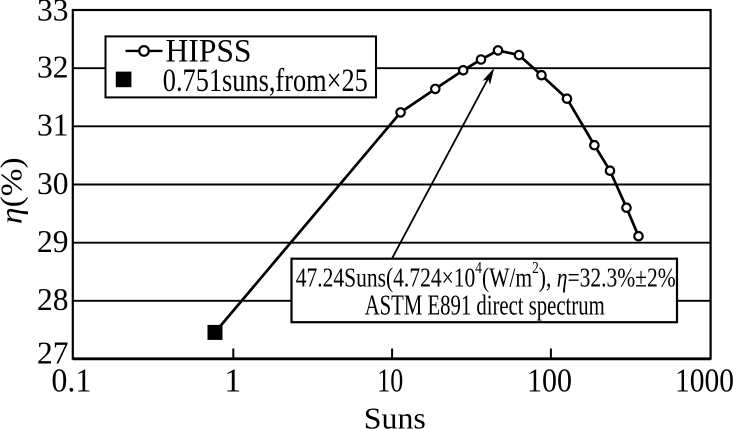  Describe the element at coordinates (486, 275) in the screenshot. I see `svg-text:47.24Suns(4.724×104(W/m2), η=3: 47.24Suns(4.724×104(W/m2), η=32.3%±2%` at that location.